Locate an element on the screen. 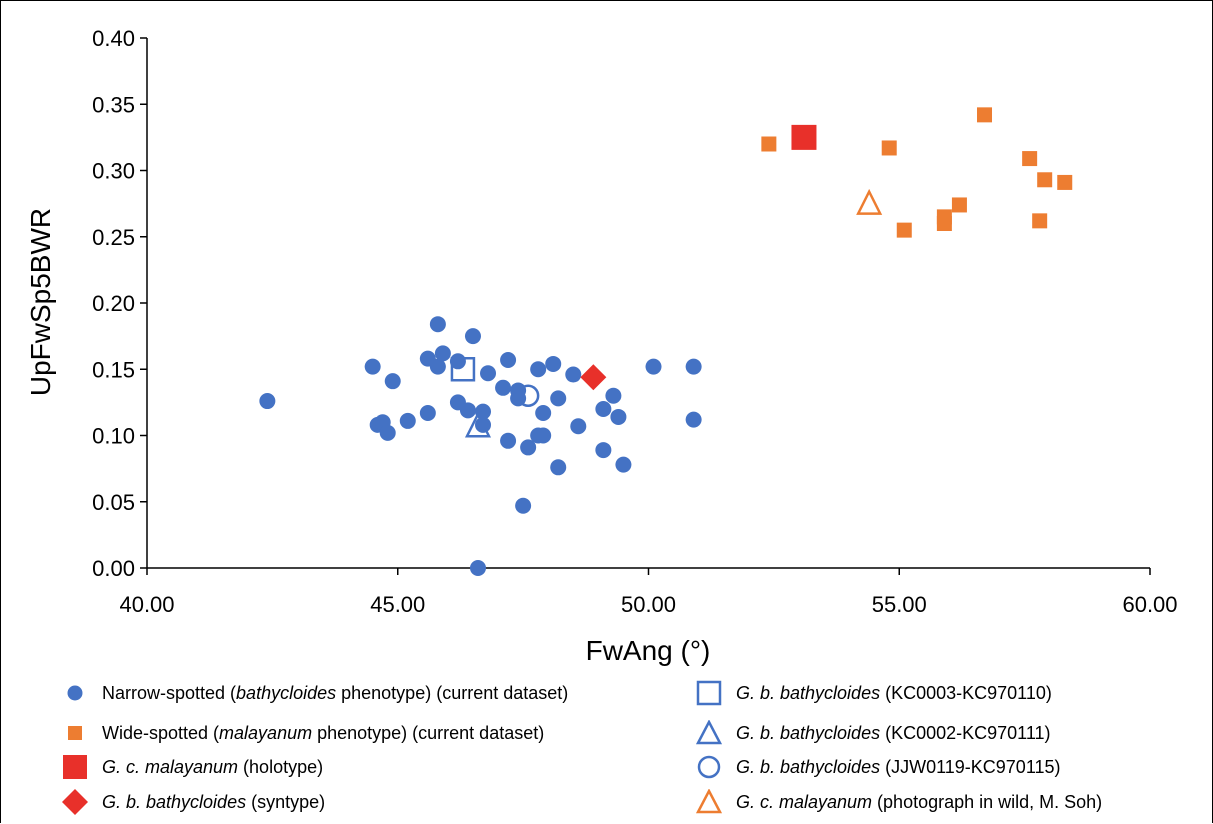 Image resolution: width=1213 pixels, height=824 pixels. y-tick-label: 0.20 is located at coordinates (113, 303).